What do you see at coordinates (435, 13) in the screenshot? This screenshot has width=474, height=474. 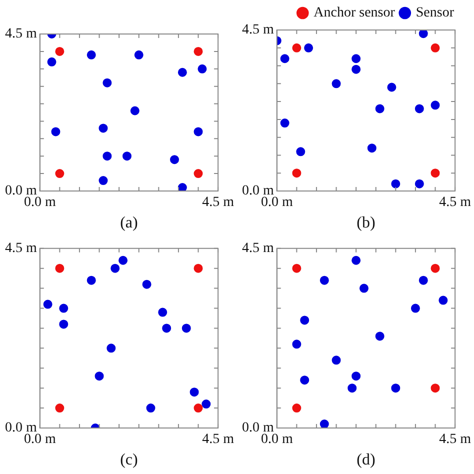 I see `legend-label: Sensor` at bounding box center [435, 13].